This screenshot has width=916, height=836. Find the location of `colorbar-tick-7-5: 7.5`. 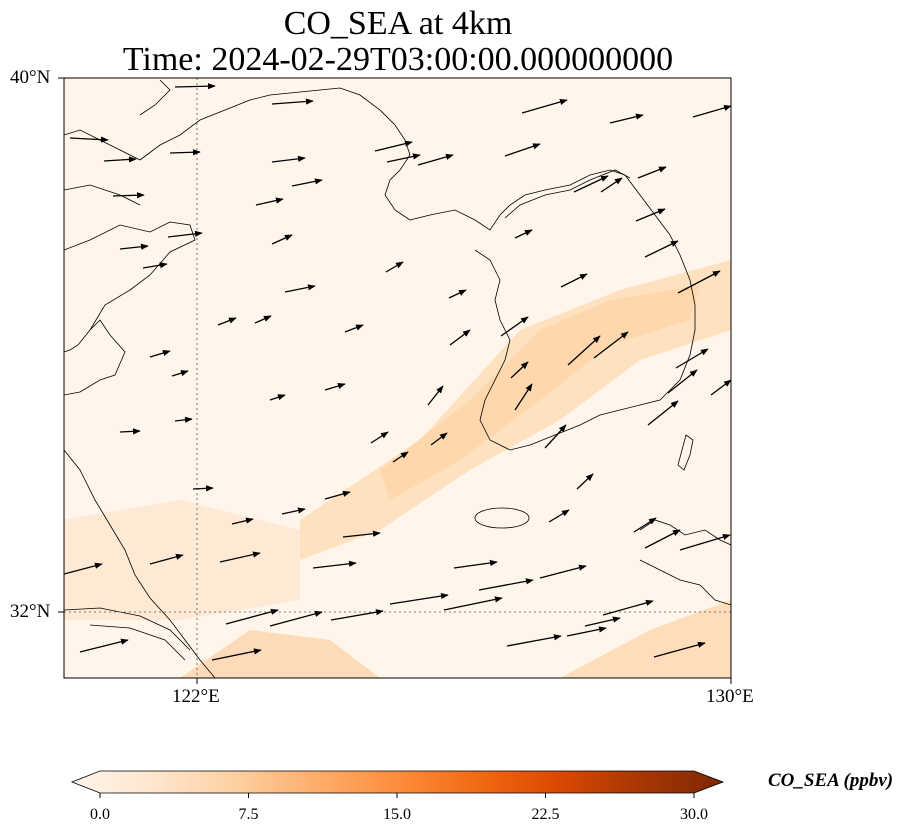

colorbar-tick-7-5: 7.5 is located at coordinates (248, 814).